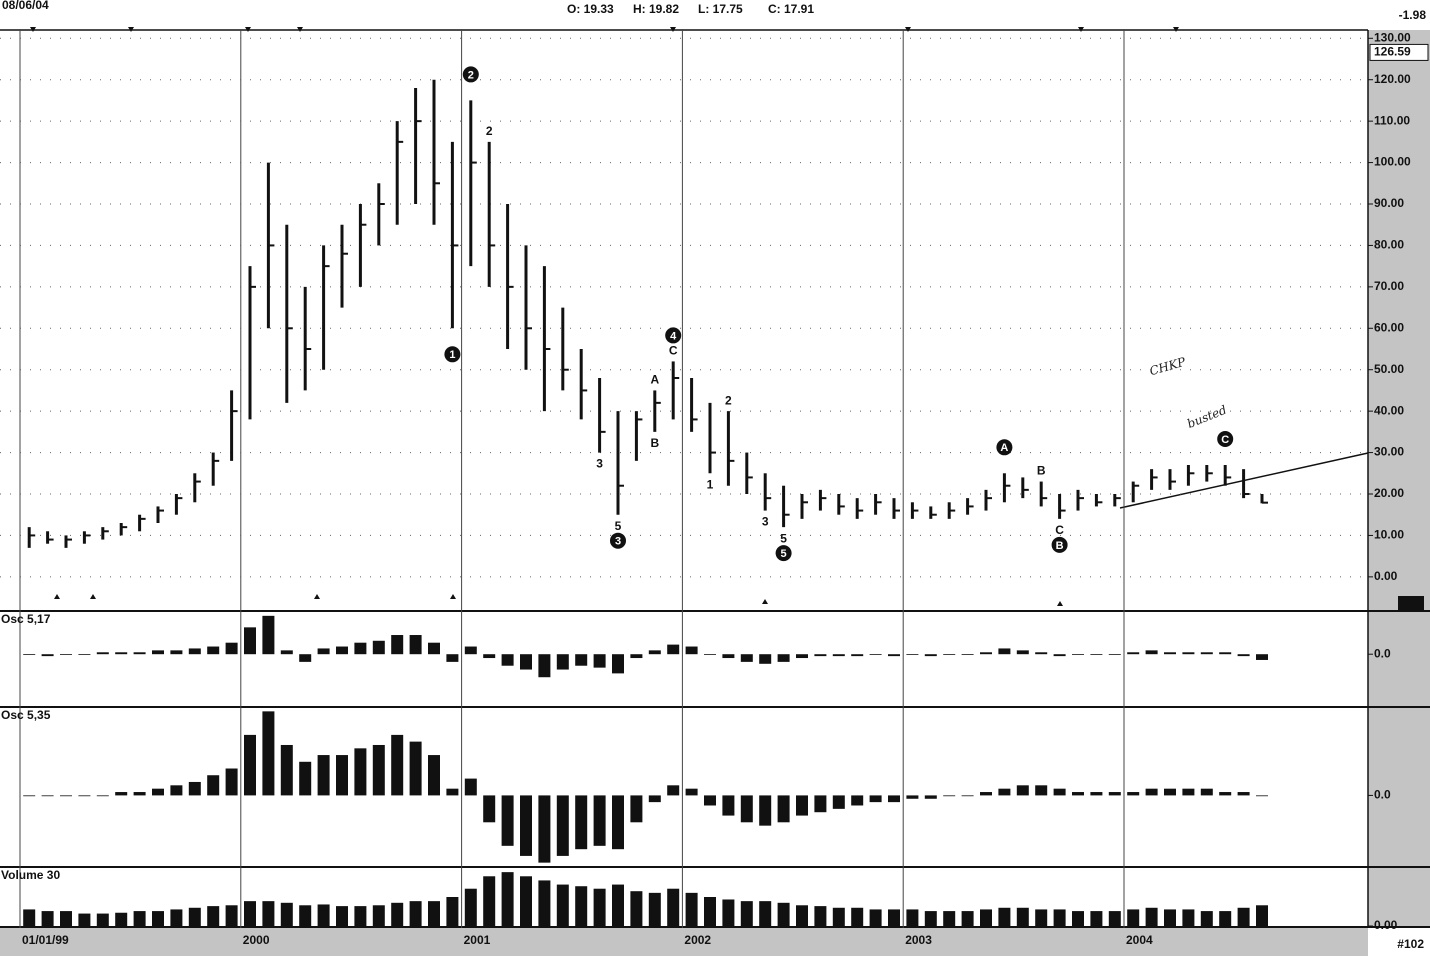 This screenshot has height=956, width=1430. What do you see at coordinates (1411, 603) in the screenshot?
I see `axis-marker` at bounding box center [1411, 603].